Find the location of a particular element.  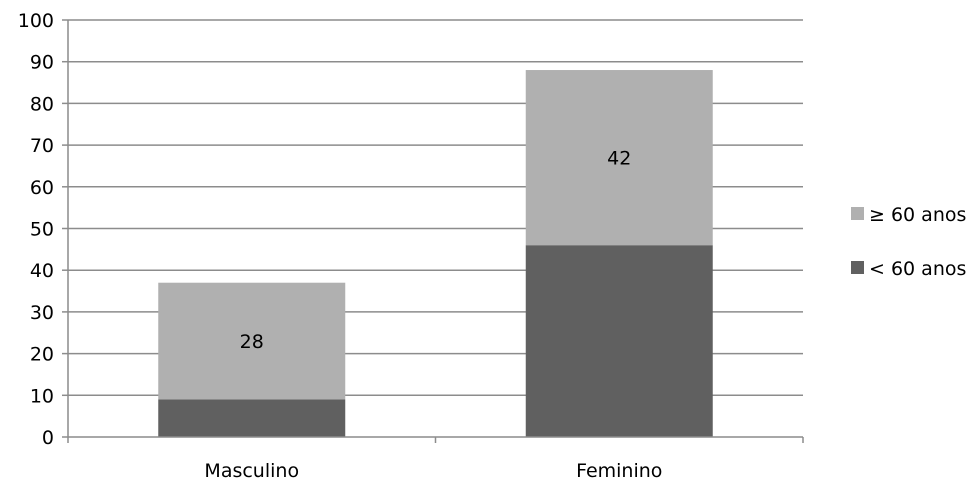

x-tick-label: Masculino is located at coordinates (251, 470).